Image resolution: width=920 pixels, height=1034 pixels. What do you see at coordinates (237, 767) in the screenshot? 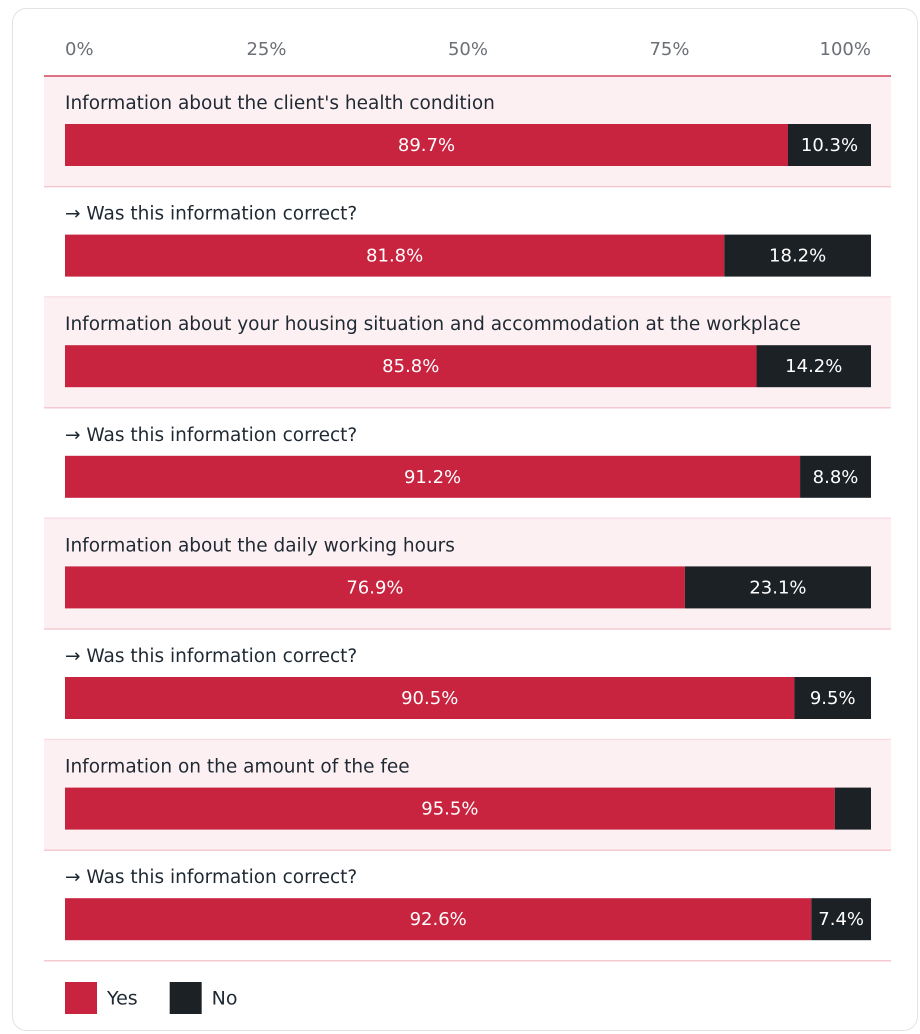
I see `category-label: Information on the amount of the fee` at bounding box center [237, 767].